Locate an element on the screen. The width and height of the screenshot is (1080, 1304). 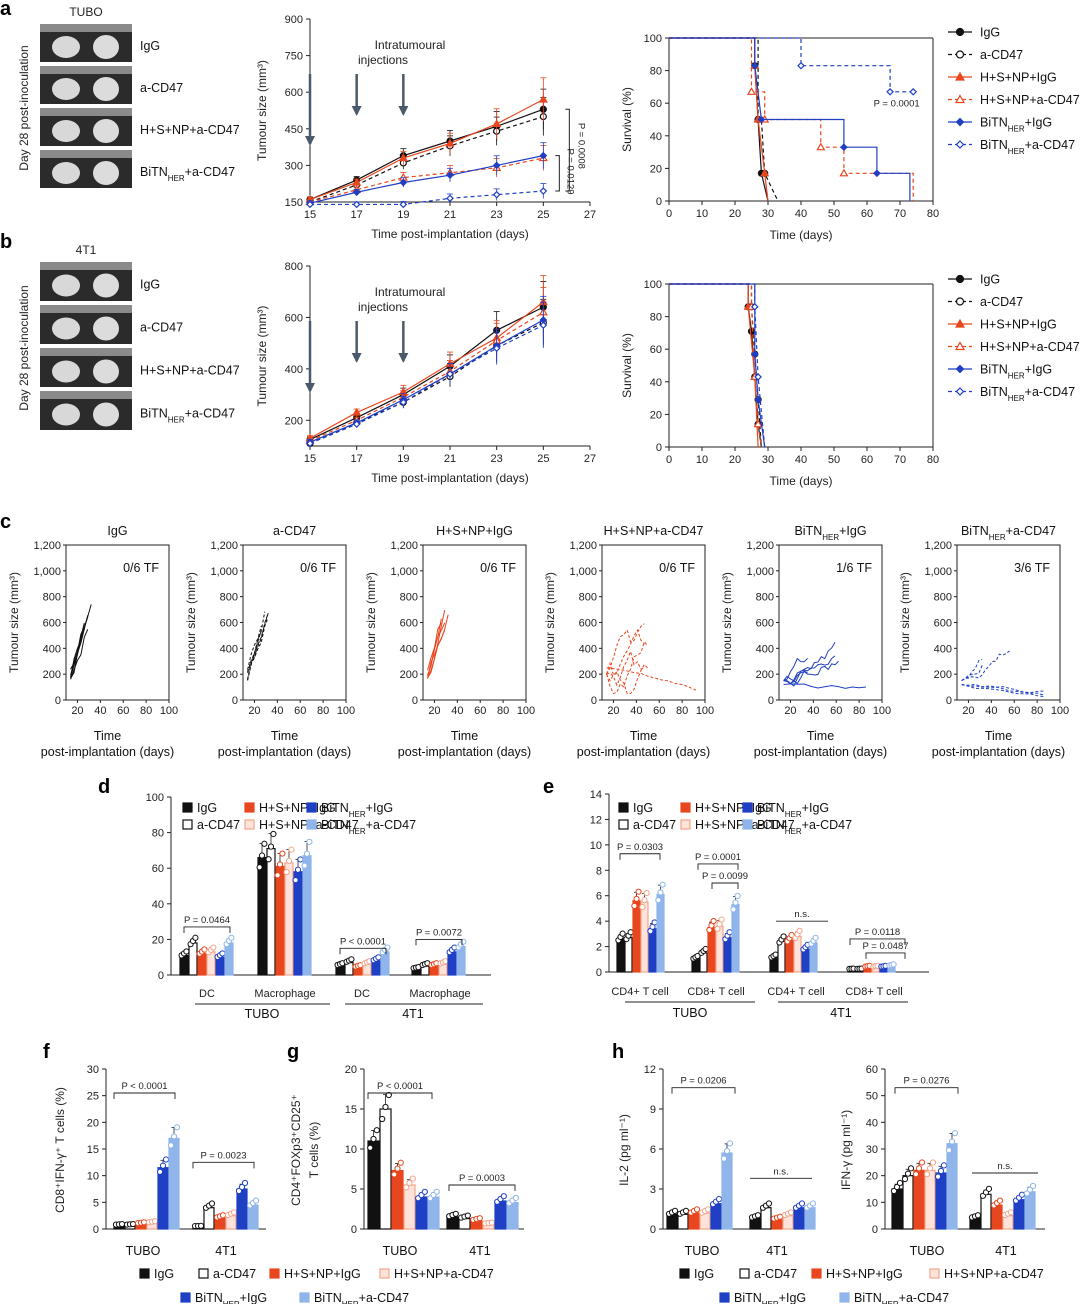
x-axis-label: Time post-implantation (days) is located at coordinates (450, 478).